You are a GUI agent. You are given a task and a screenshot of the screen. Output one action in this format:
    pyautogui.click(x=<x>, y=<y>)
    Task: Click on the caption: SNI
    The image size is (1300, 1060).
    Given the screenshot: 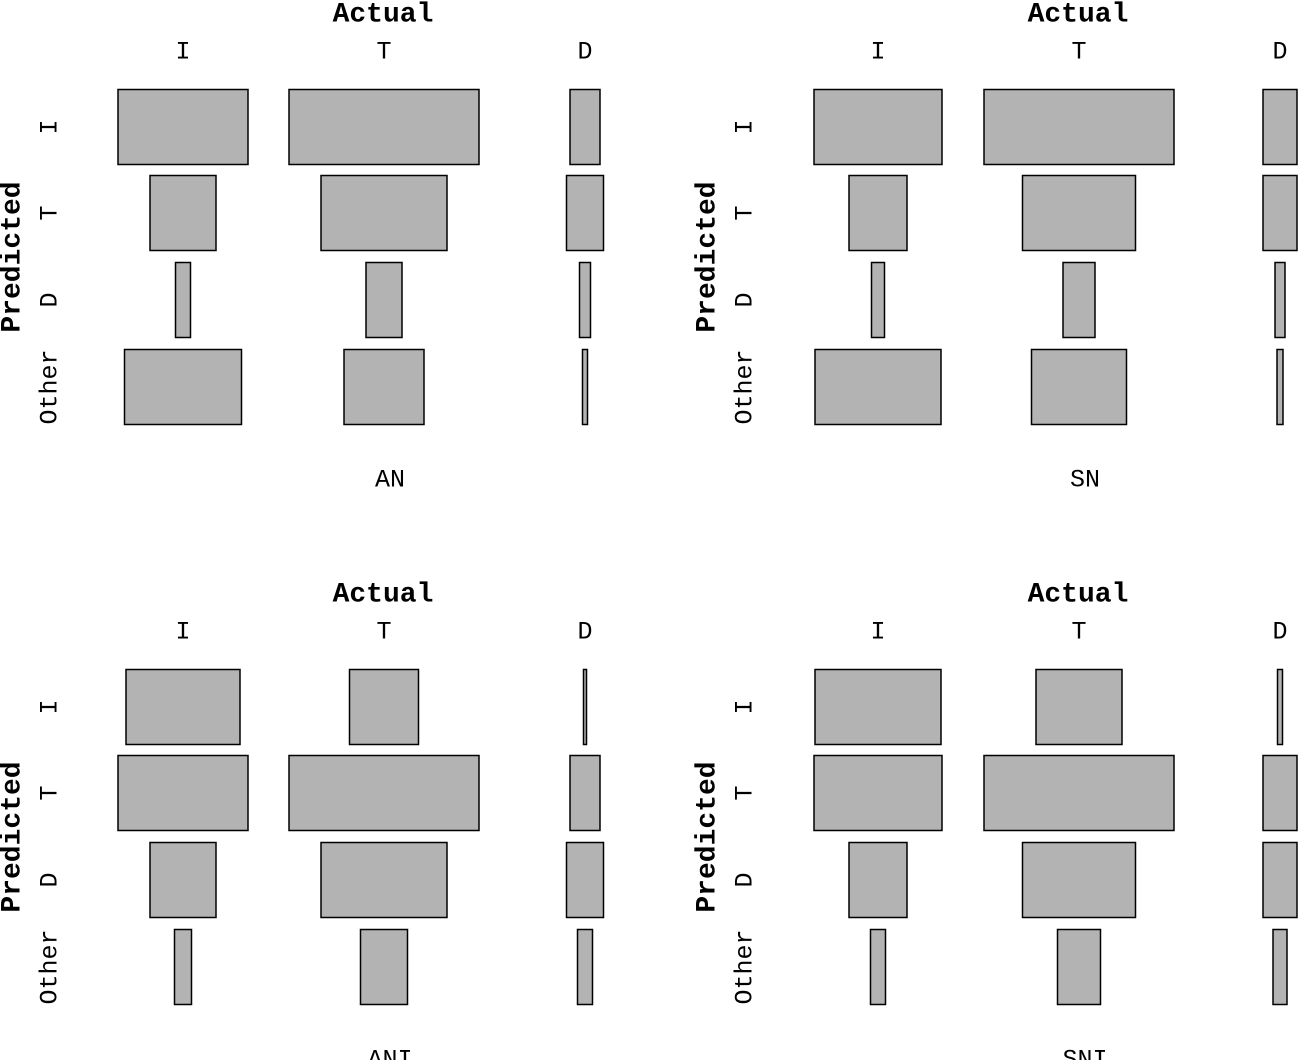 What is the action you would take?
    pyautogui.click(x=1084, y=1053)
    